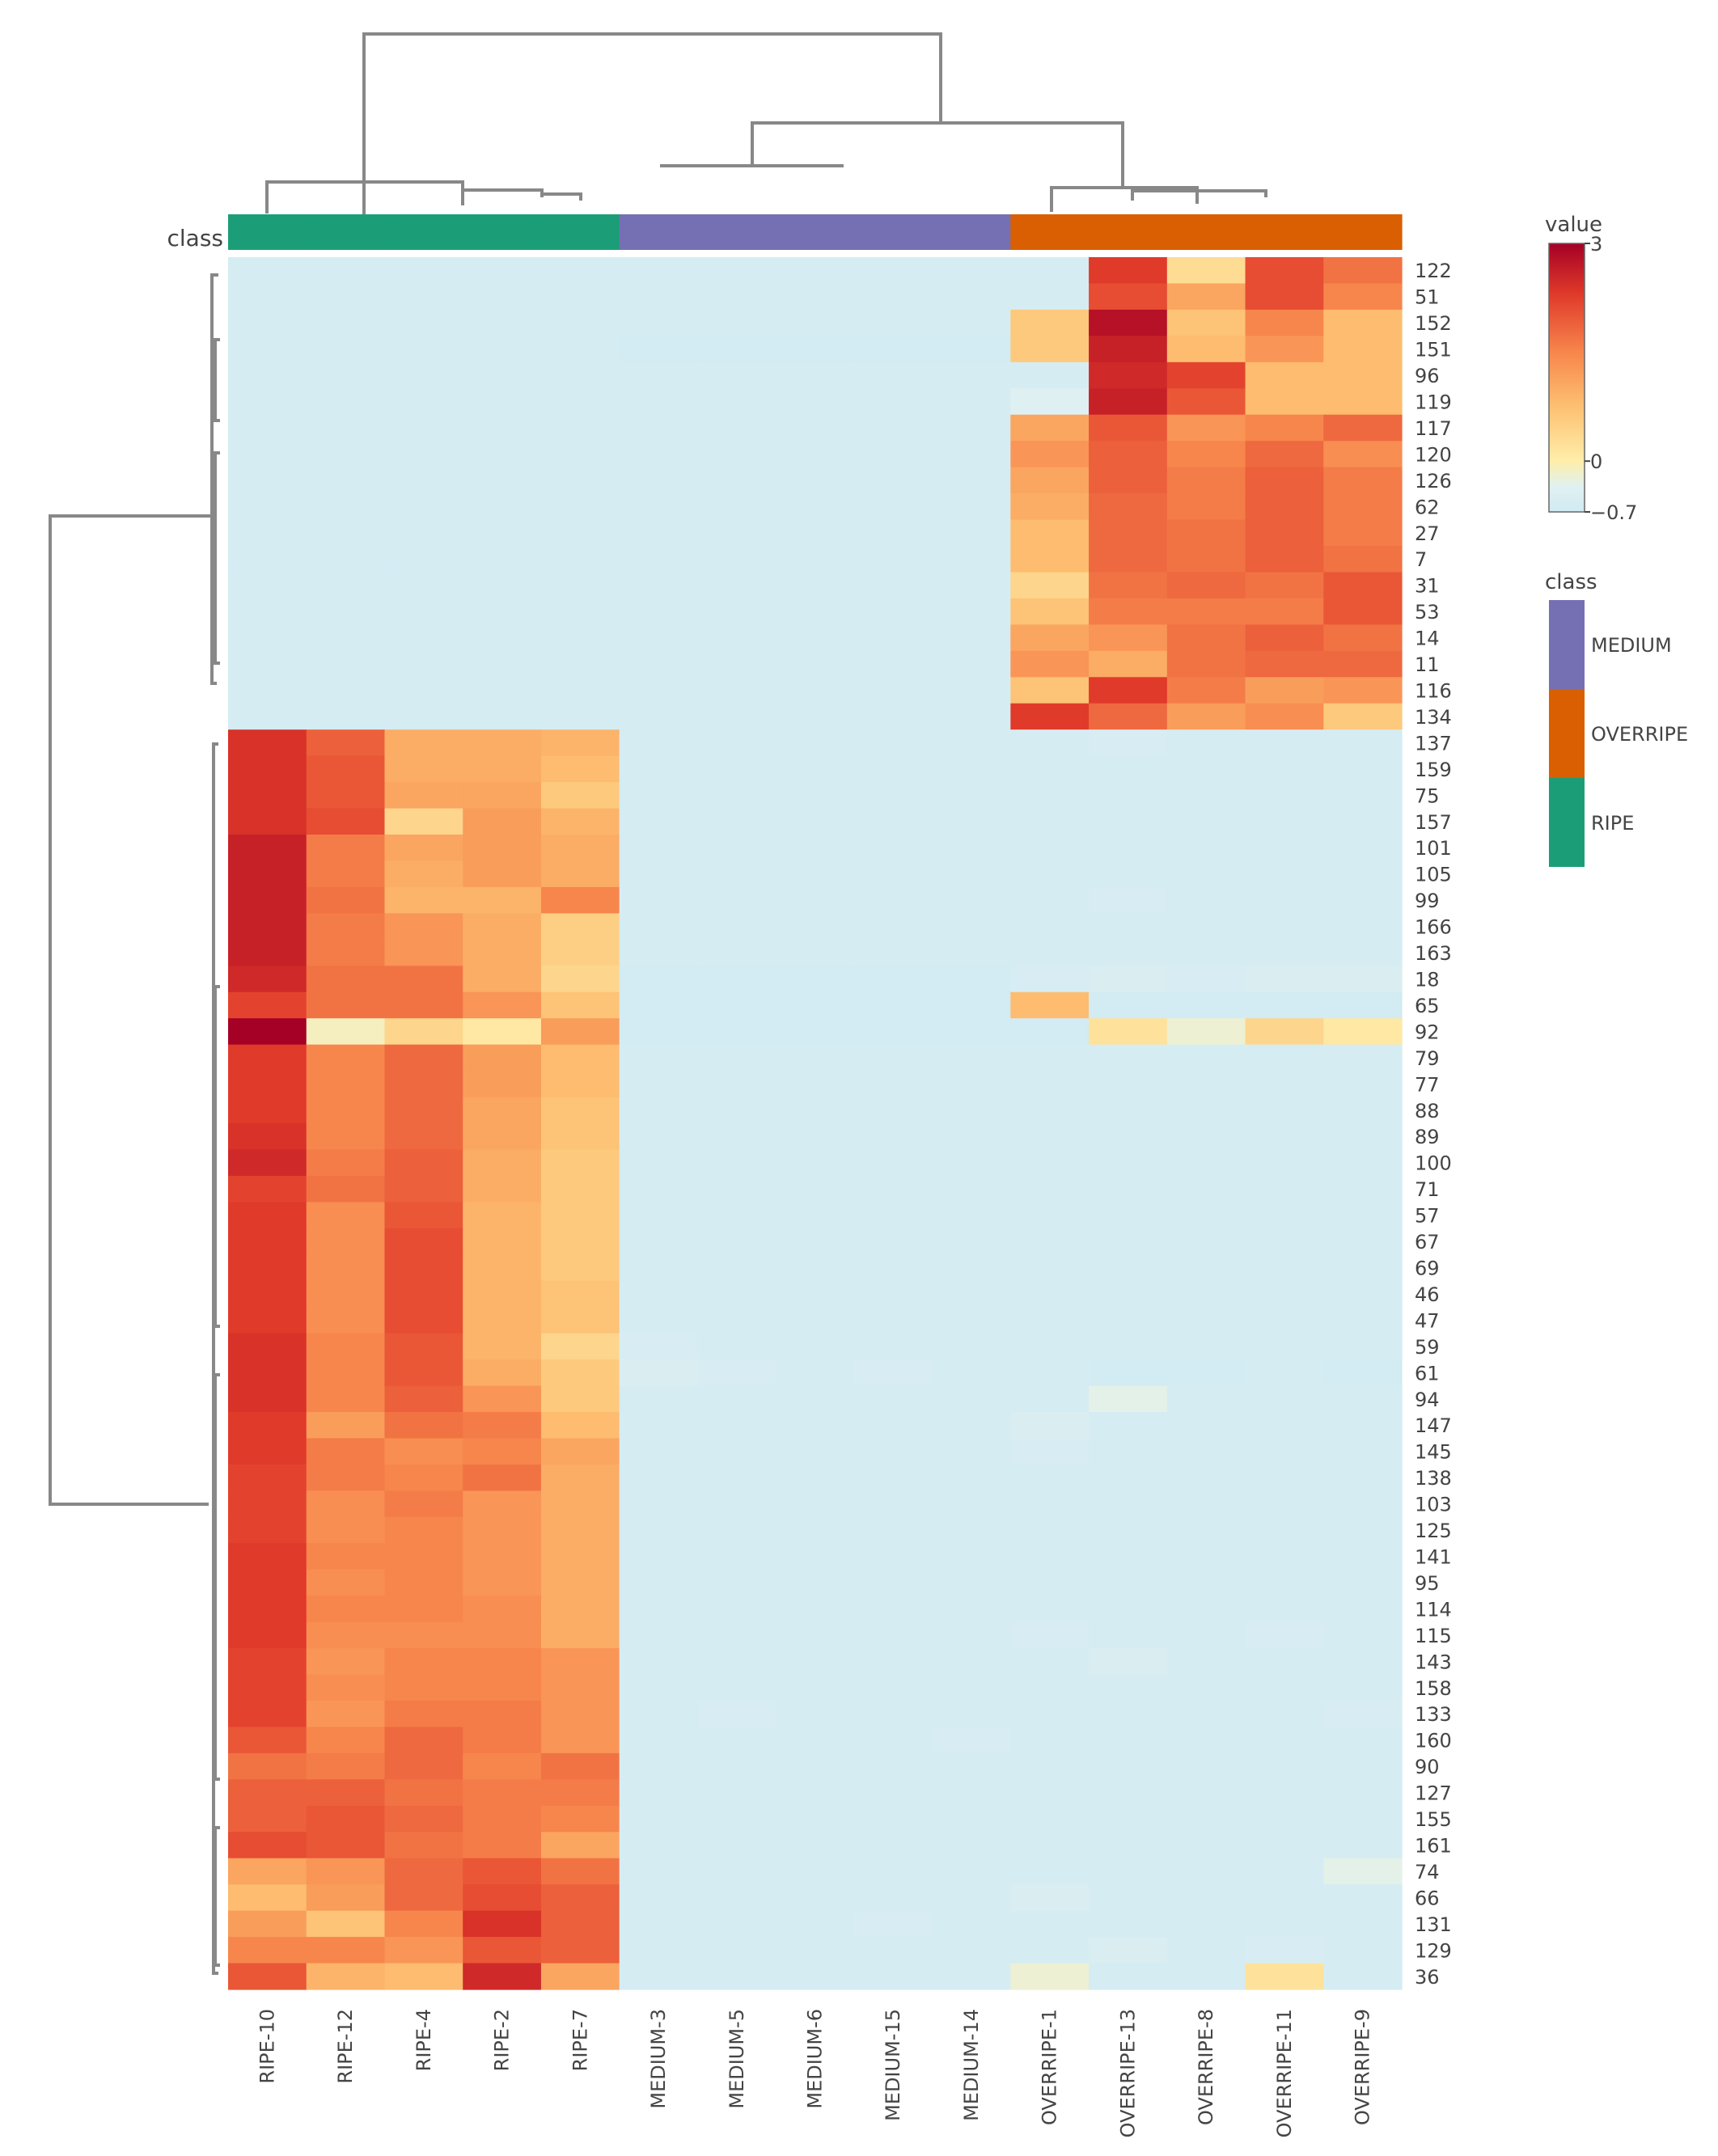  What do you see at coordinates (1427, 664) in the screenshot?
I see `row-label: 11` at bounding box center [1427, 664].